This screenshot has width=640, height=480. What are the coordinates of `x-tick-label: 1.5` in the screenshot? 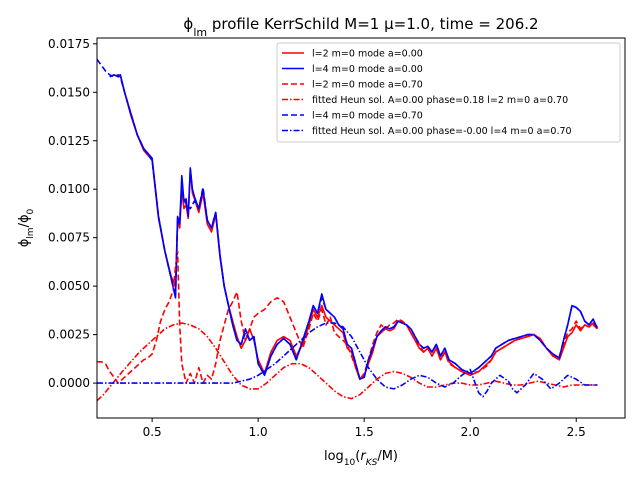 It's located at (364, 432).